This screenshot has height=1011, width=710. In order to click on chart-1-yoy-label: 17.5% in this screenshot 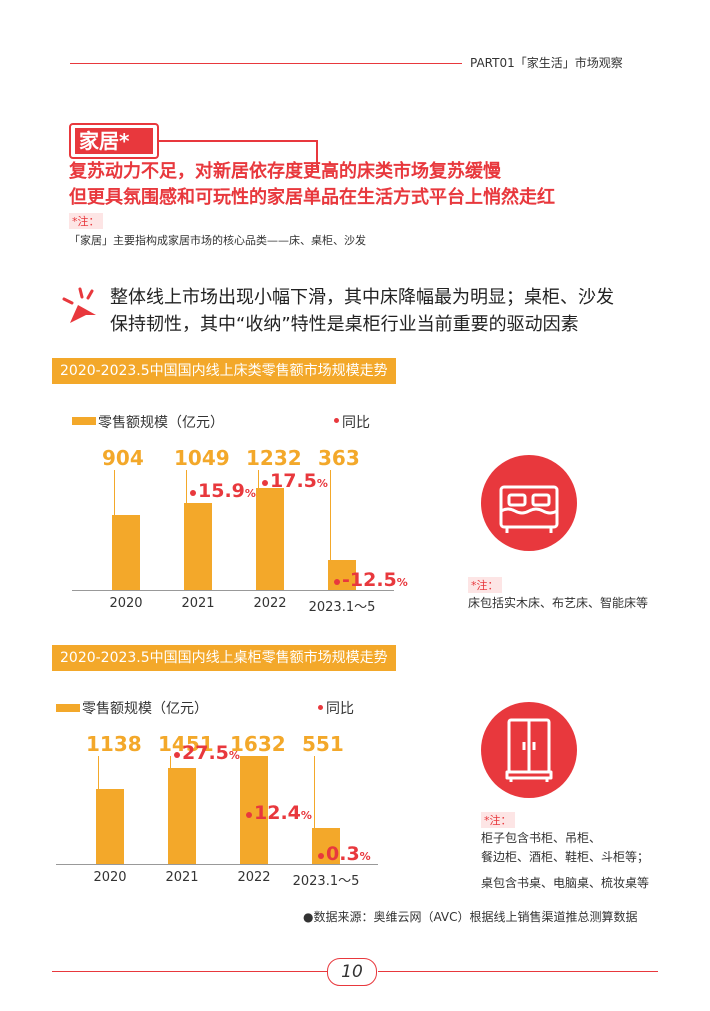, I will do `click(299, 481)`.